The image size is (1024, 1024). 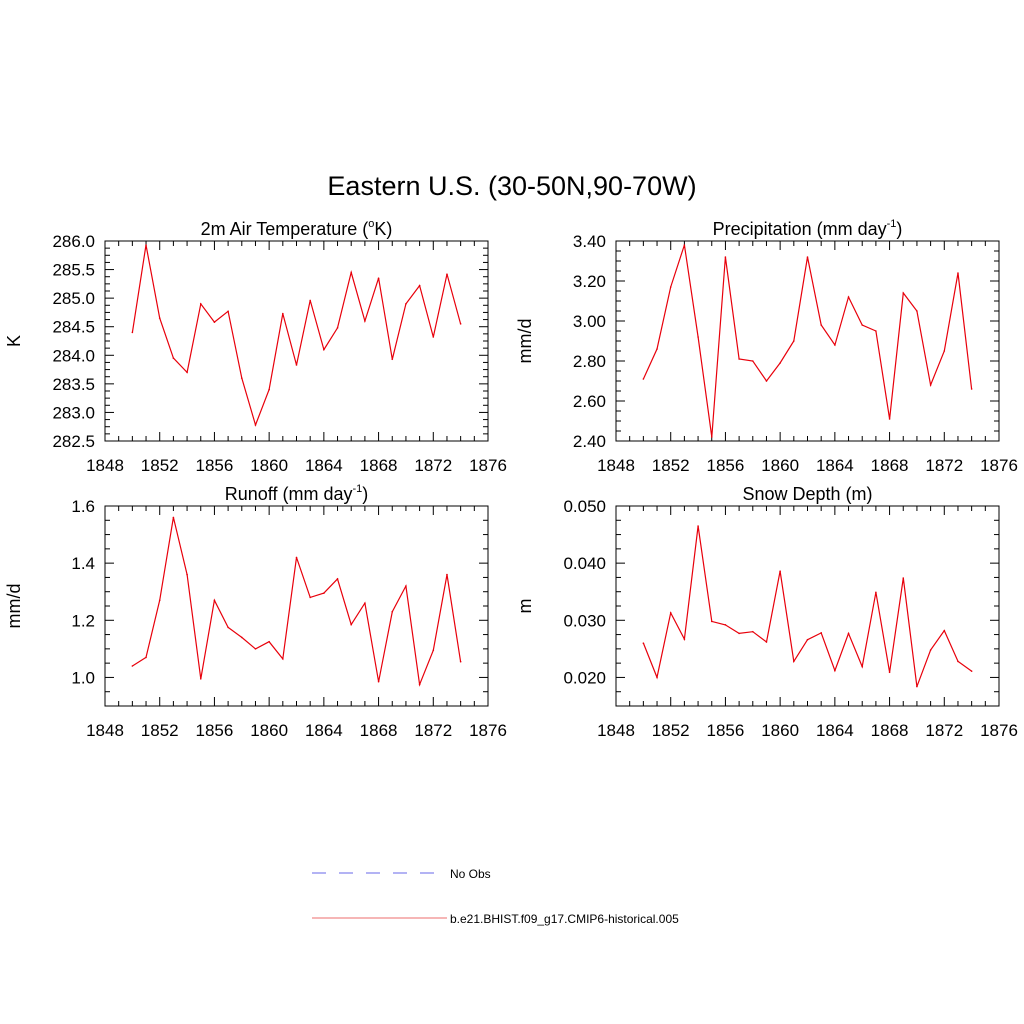 I want to click on precipitation-xtick-label: 1860, so click(x=780, y=465).